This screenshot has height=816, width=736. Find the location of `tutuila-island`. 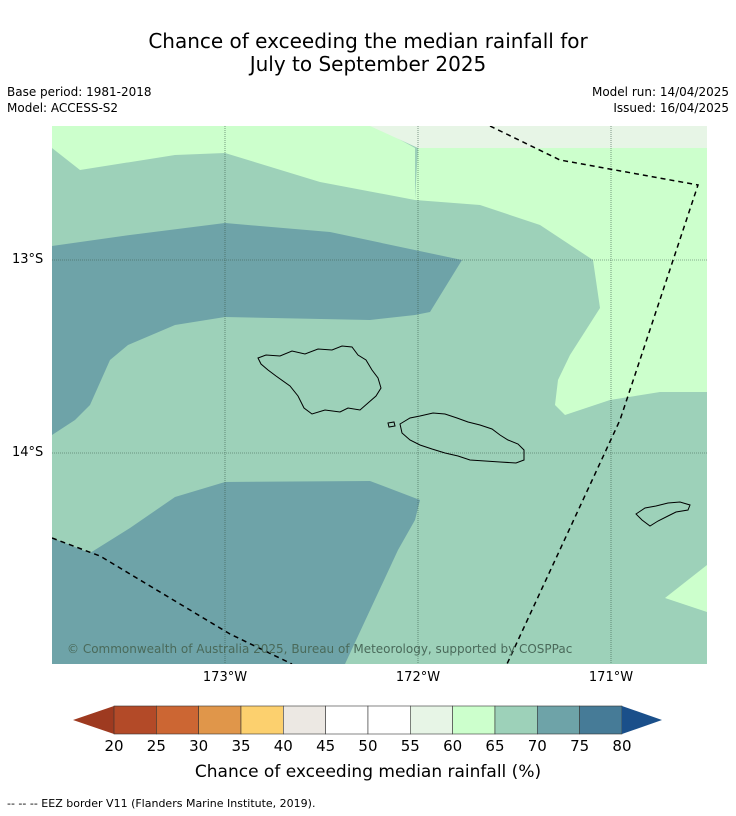

tutuila-island is located at coordinates (663, 514).